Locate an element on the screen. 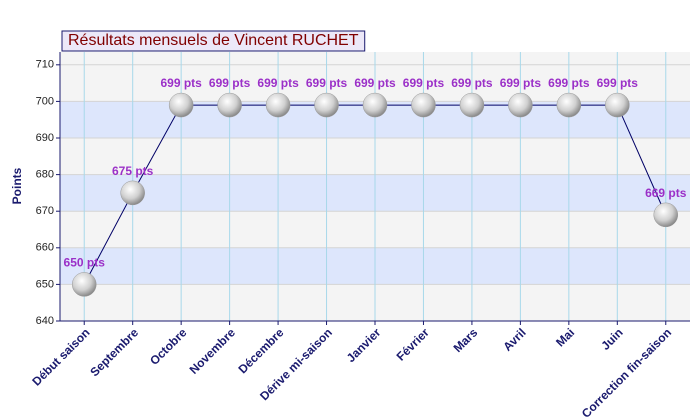 This screenshot has width=700, height=420. x-tick-label: Mai is located at coordinates (565, 337).